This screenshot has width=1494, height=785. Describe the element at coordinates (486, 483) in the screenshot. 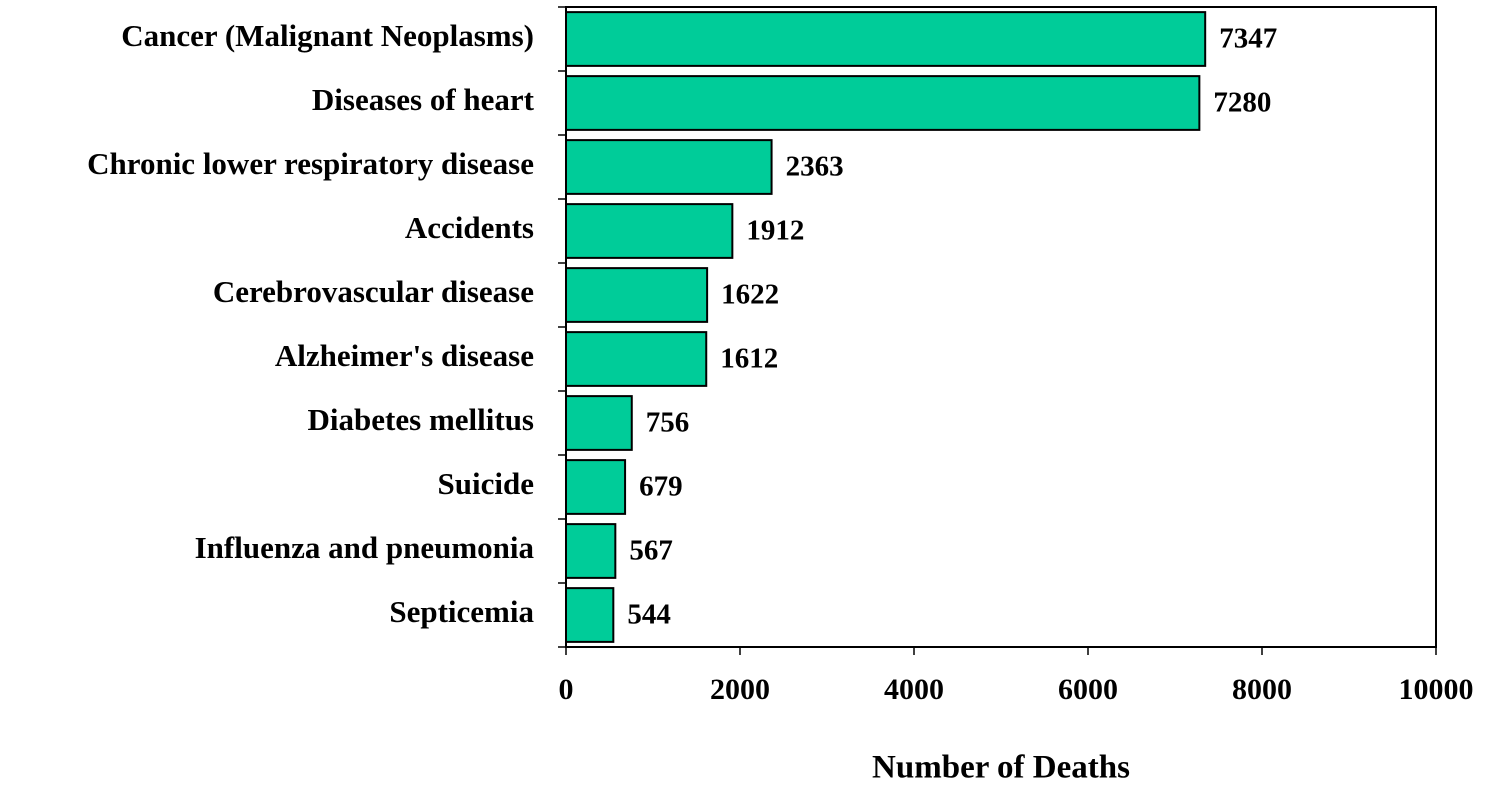

I see `y-tick-label: Suicide` at that location.